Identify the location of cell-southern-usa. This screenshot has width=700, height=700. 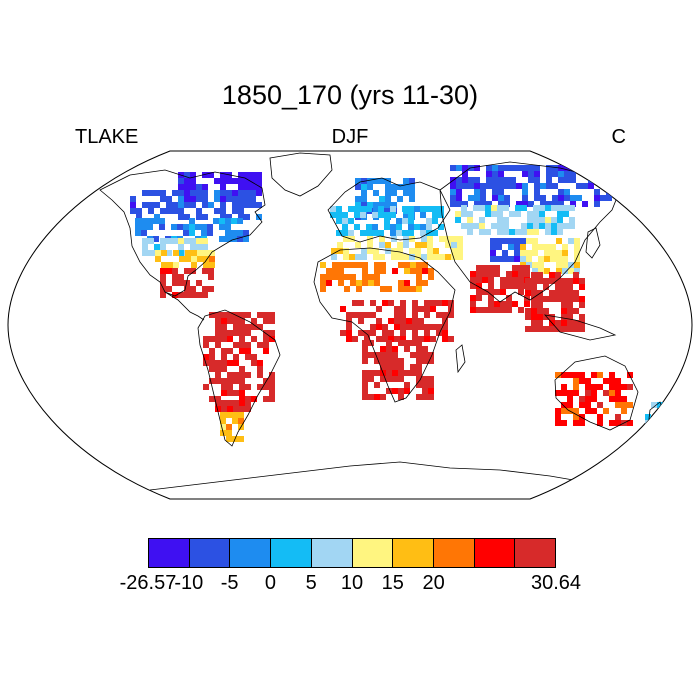
(194, 253).